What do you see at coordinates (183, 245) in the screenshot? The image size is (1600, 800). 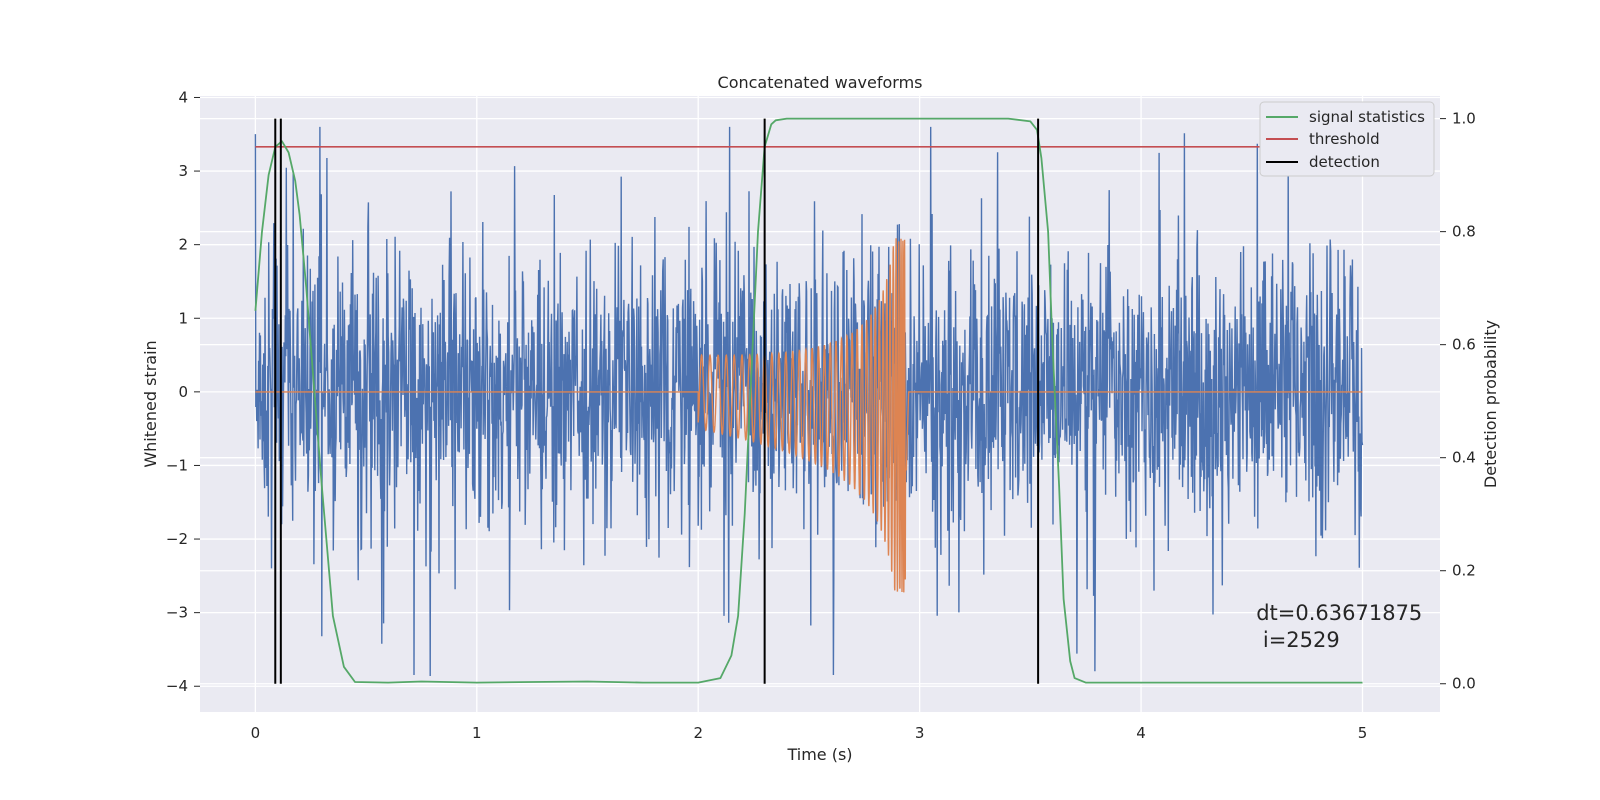 I see `y-tick-label: 2` at bounding box center [183, 245].